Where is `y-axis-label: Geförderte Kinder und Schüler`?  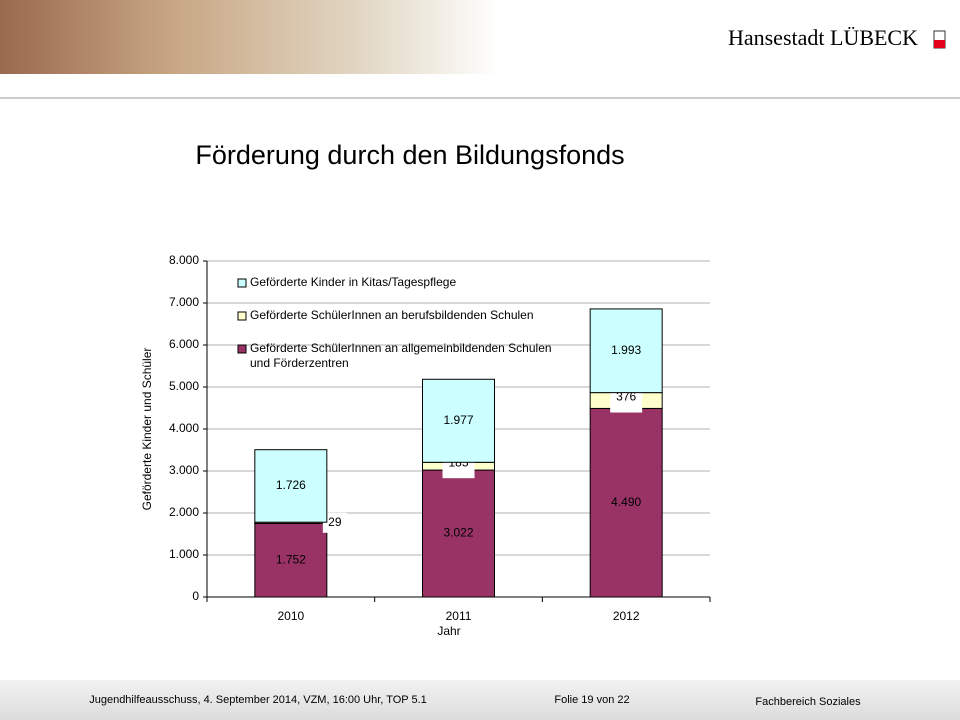 y-axis-label: Geförderte Kinder und Schüler is located at coordinates (147, 429).